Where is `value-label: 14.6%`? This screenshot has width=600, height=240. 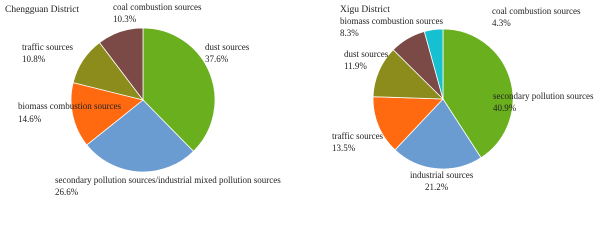
value-label: 14.6% is located at coordinates (30, 119).